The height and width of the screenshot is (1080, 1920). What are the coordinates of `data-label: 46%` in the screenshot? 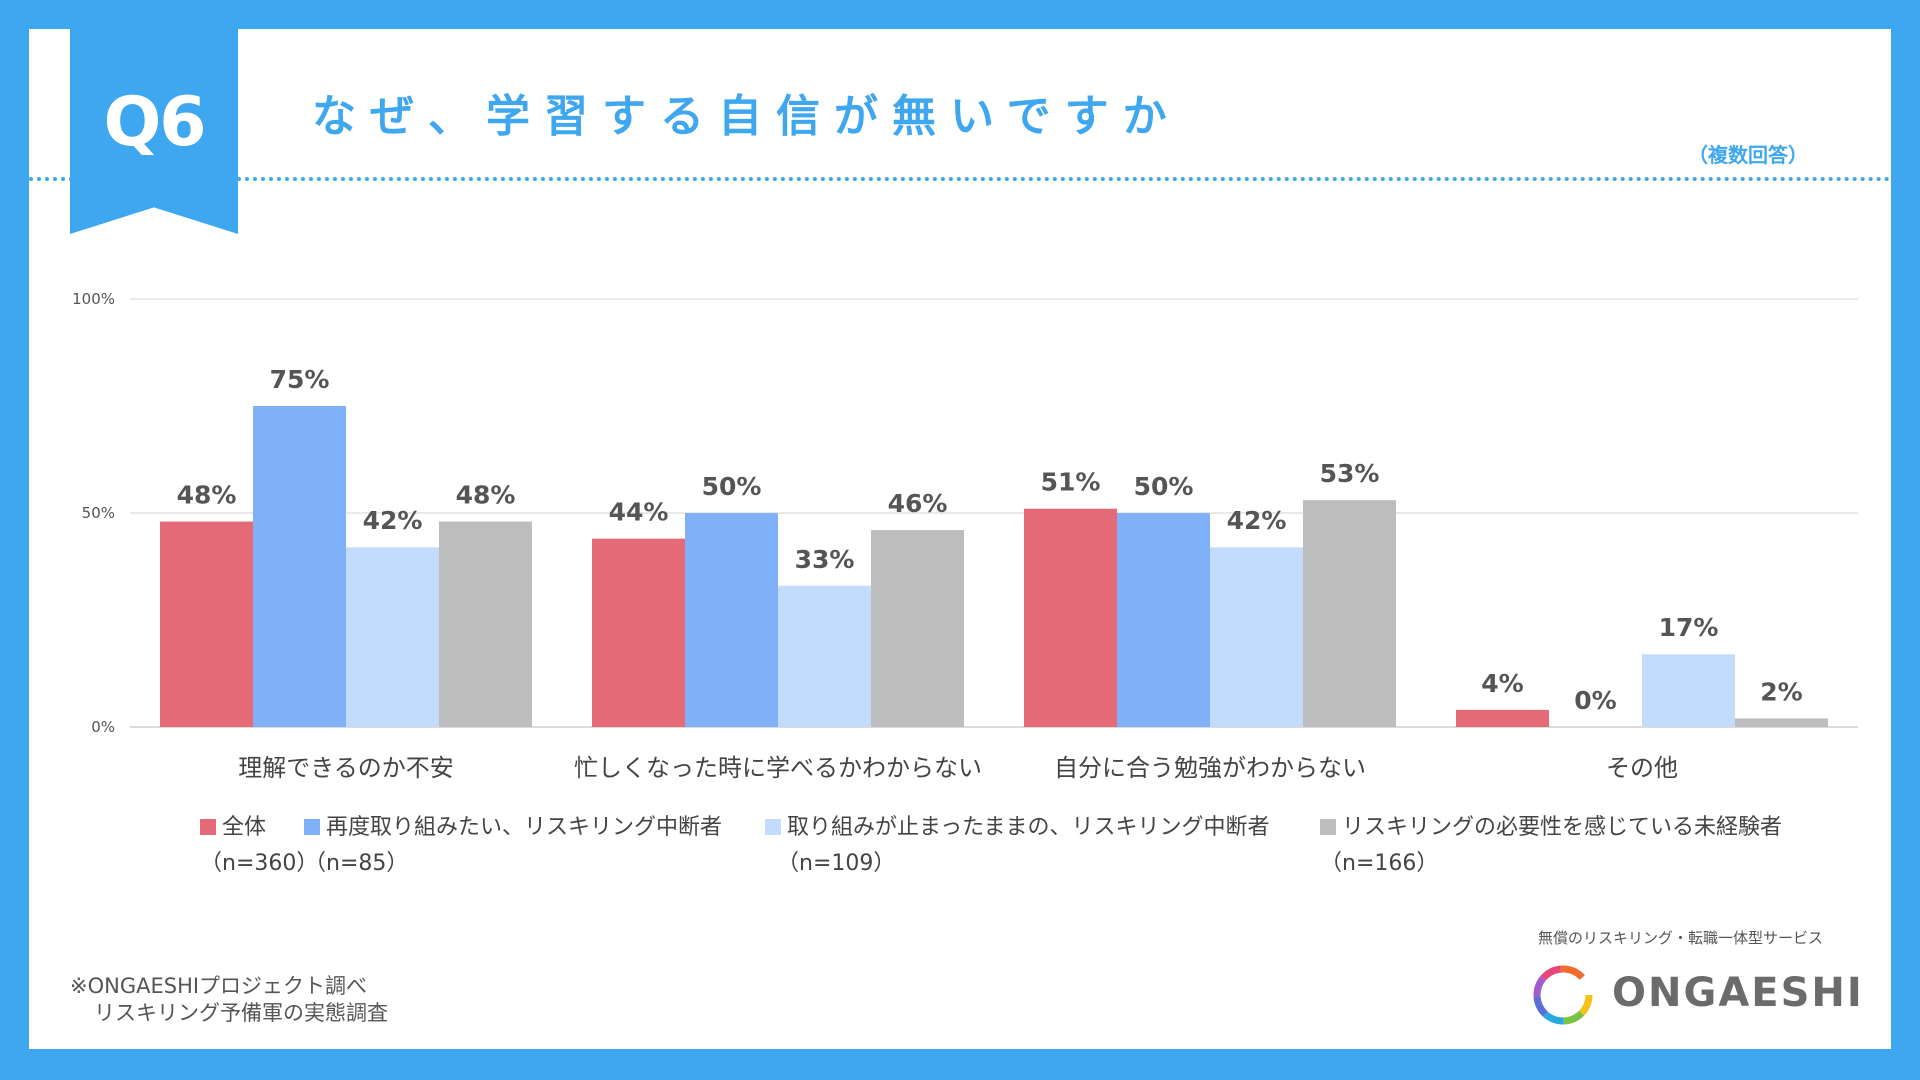 It's located at (918, 503).